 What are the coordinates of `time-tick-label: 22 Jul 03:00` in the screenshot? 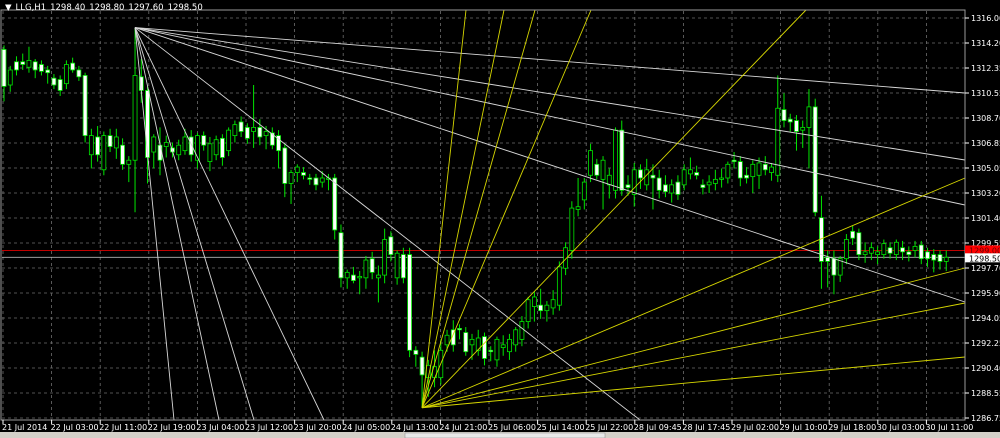 It's located at (75, 427).